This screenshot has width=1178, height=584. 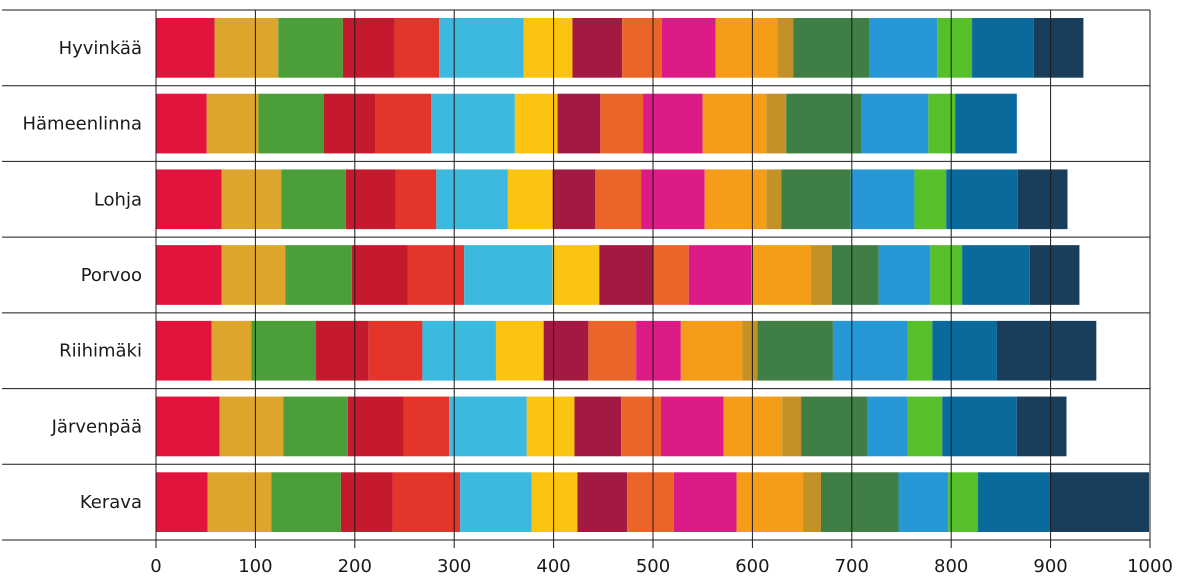 I want to click on x-tick-label: 900, so click(x=1050, y=566).